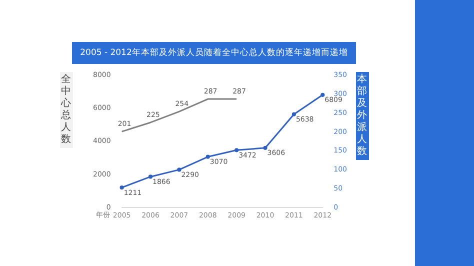  I want to click on y2-axis-title: 本部及外派人数, so click(362, 116).